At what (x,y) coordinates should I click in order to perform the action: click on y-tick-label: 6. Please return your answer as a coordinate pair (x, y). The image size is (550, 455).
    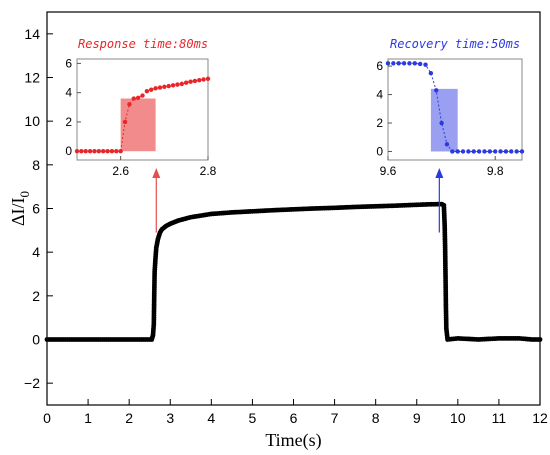
    Looking at the image, I should click on (36, 209).